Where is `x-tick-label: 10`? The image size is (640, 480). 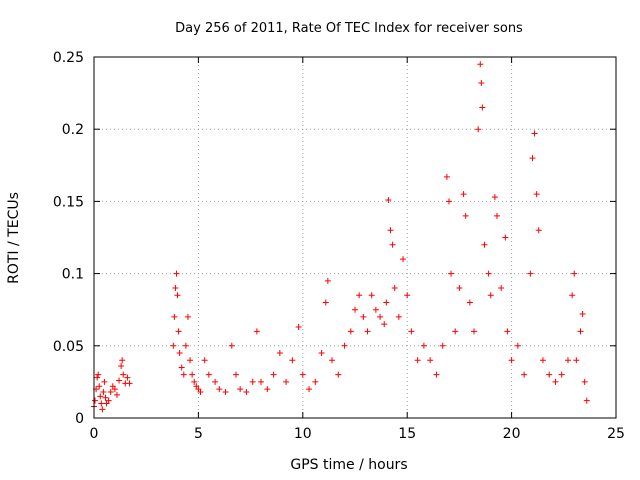
x-tick-label: 10 is located at coordinates (303, 434).